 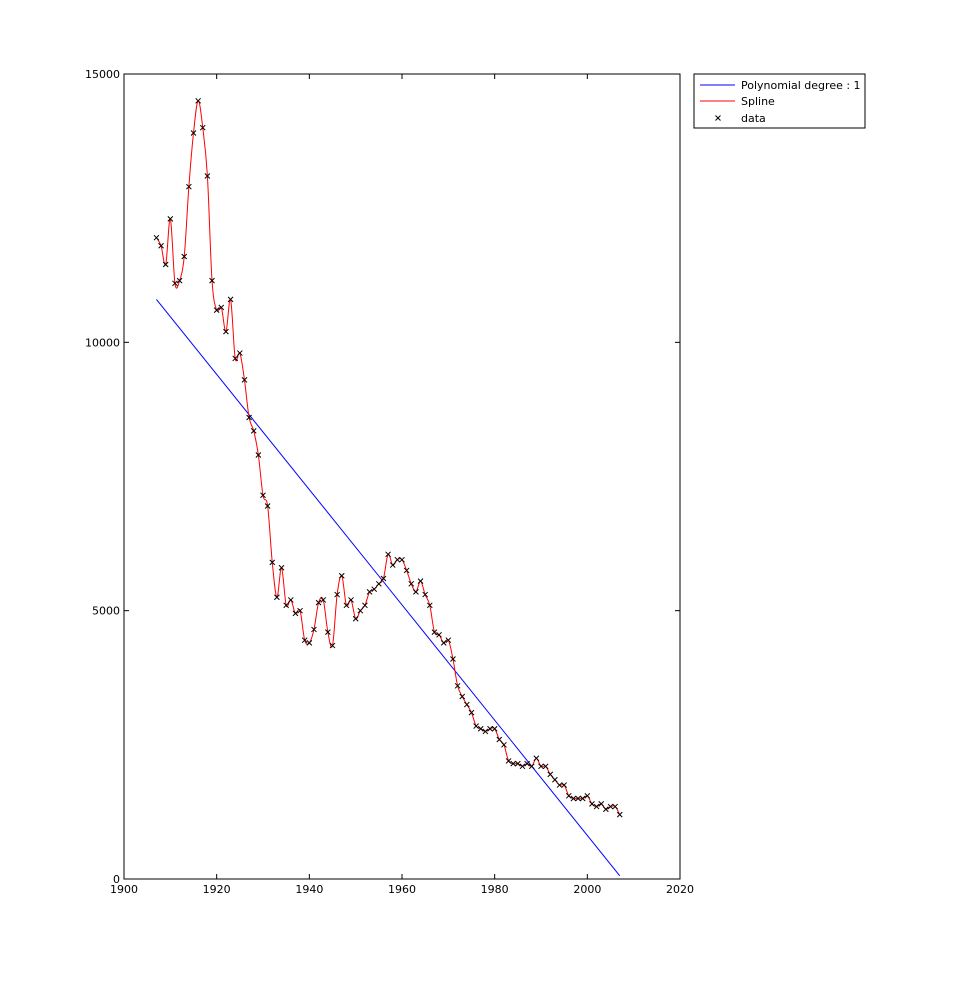 I want to click on legend-label-fit: Polynomial degree : 1, so click(x=801, y=85).